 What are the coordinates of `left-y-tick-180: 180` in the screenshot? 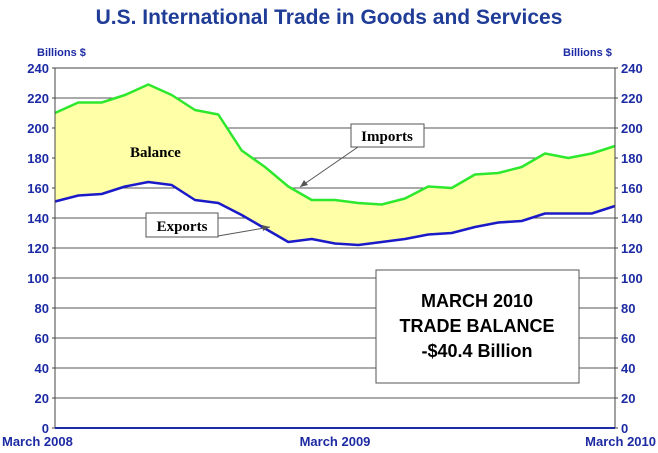 It's located at (38, 158).